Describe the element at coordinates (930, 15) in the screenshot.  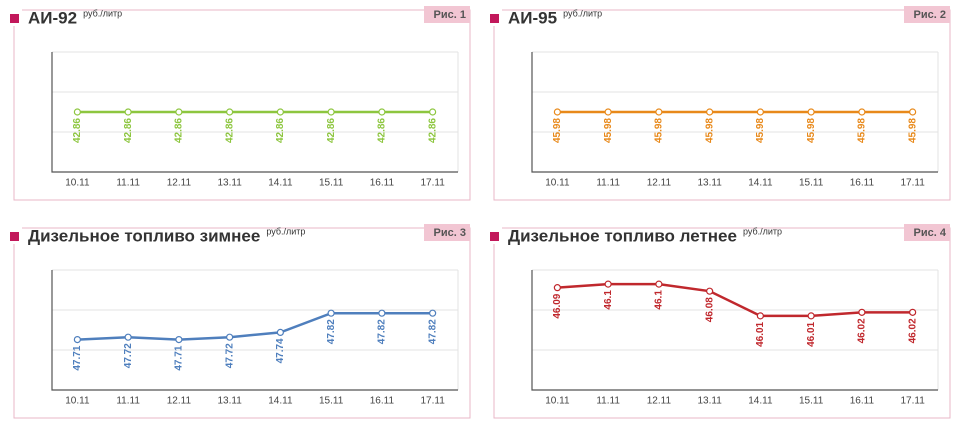
I see `figure-label: Рис. 2` at that location.